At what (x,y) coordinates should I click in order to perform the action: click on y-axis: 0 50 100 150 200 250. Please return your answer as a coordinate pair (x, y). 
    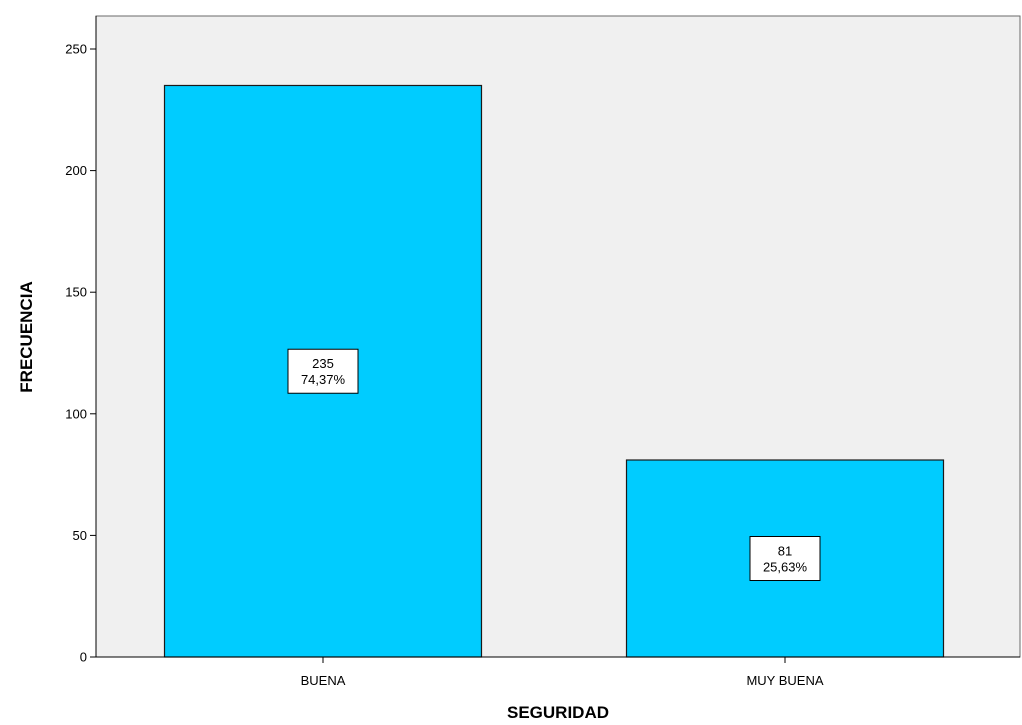
    Looking at the image, I should click on (81, 340).